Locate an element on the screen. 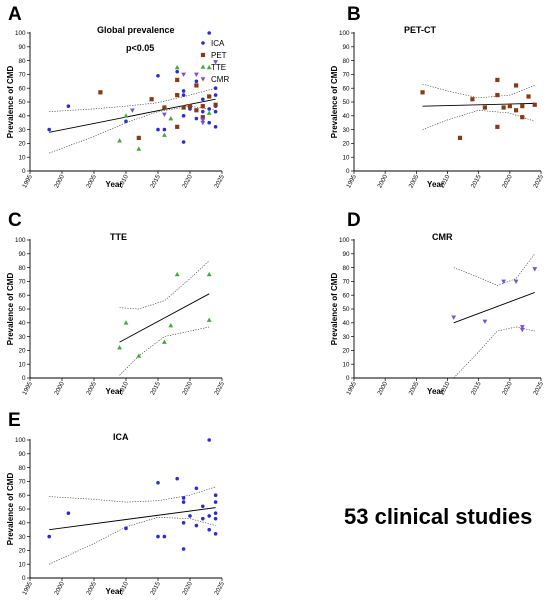  y-tick-label: 20 is located at coordinates (346, 351).